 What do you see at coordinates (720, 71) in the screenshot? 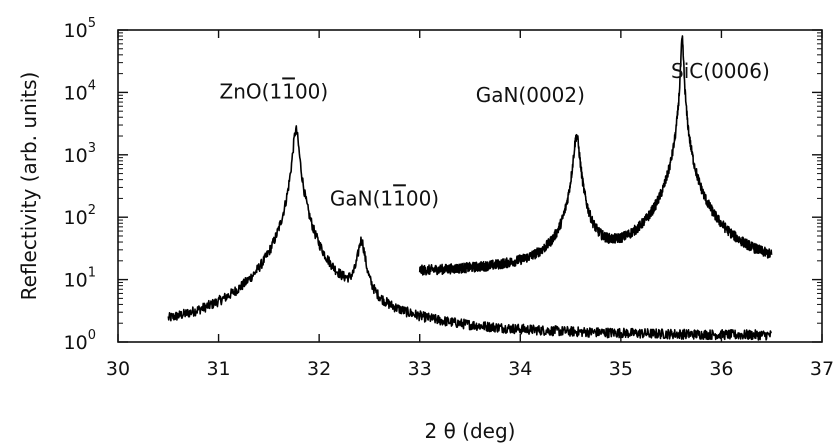
I see `peak-label: SiC(0006)` at bounding box center [720, 71].